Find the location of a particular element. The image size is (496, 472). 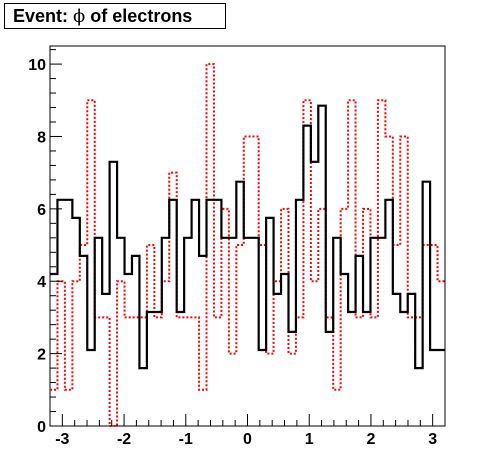

y-tick-label: 6 is located at coordinates (41, 210).